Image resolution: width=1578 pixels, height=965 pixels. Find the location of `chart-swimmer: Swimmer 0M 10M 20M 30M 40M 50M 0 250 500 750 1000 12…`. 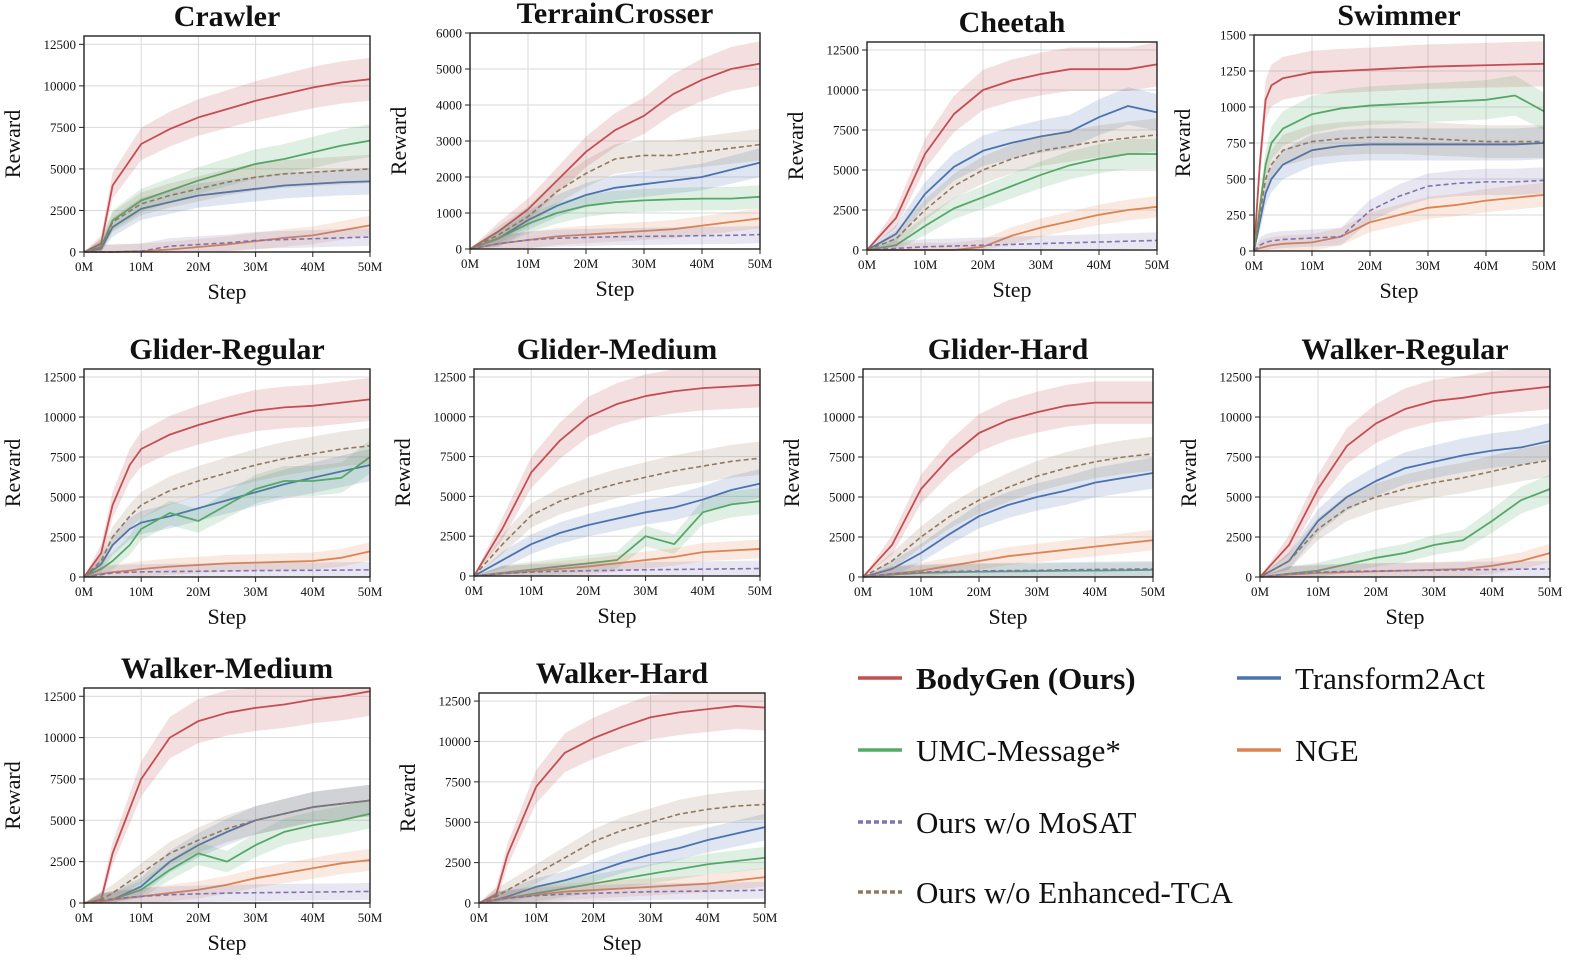

chart-swimmer: Swimmer 0M 10M 20M 30M 40M 50M 0 250 500 750 1000 12… is located at coordinates (1363, 151).